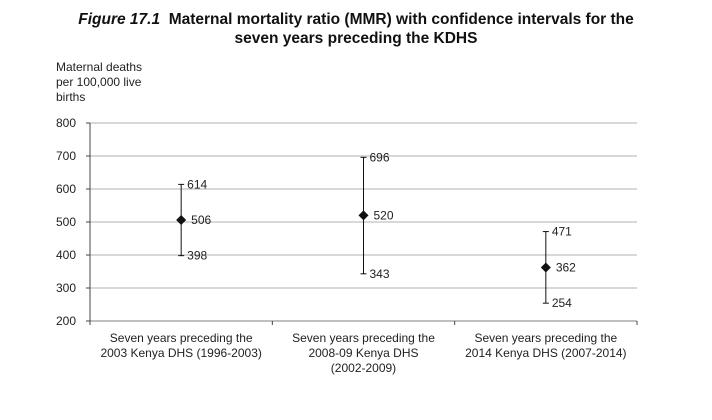 This screenshot has width=712, height=420. I want to click on y-tick-label: 800, so click(66, 123).